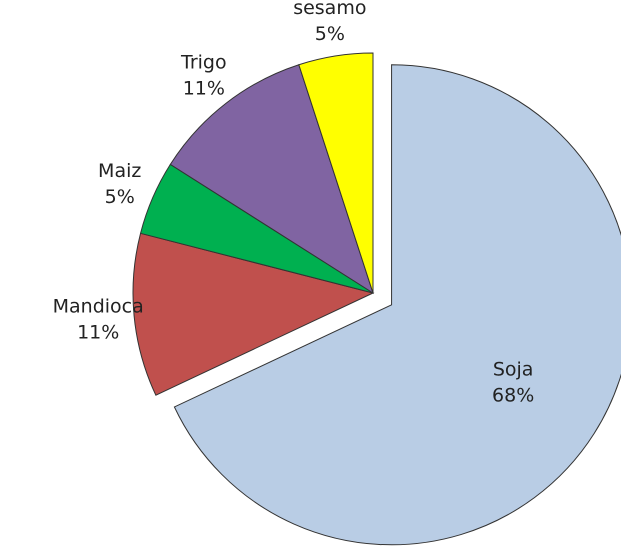 The width and height of the screenshot is (621, 547). Describe the element at coordinates (119, 171) in the screenshot. I see `slice-label: Maiz` at that location.